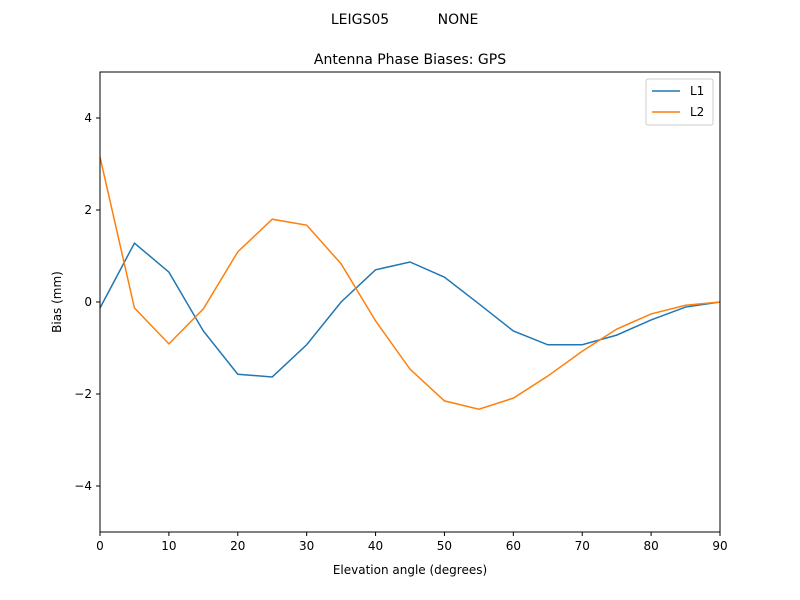 This screenshot has width=800, height=600. I want to click on suptitle-left: LEIGS05, so click(360, 20).